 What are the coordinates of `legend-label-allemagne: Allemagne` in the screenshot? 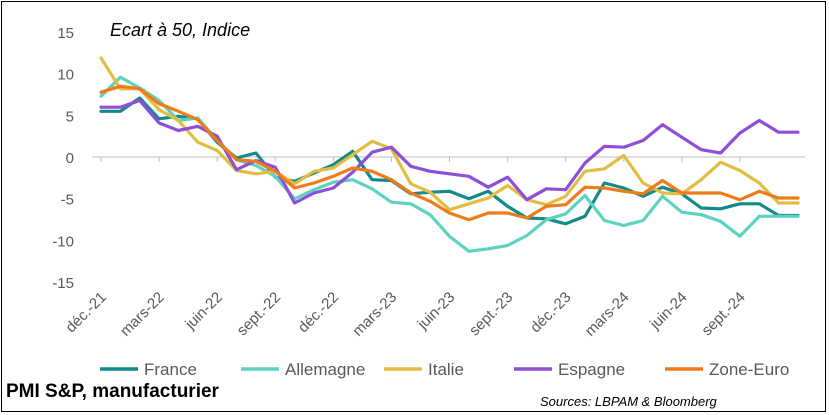 It's located at (325, 369).